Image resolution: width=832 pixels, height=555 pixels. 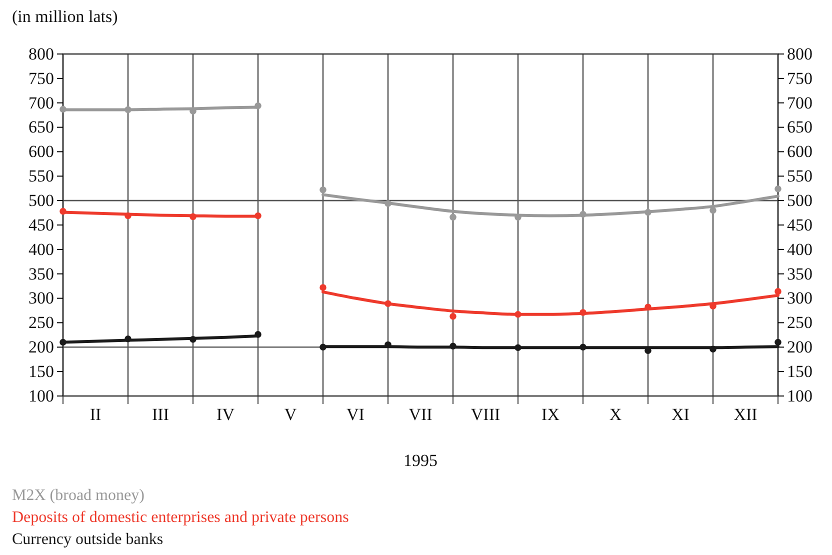 What do you see at coordinates (41, 347) in the screenshot?
I see `y-tick-label: 200` at bounding box center [41, 347].